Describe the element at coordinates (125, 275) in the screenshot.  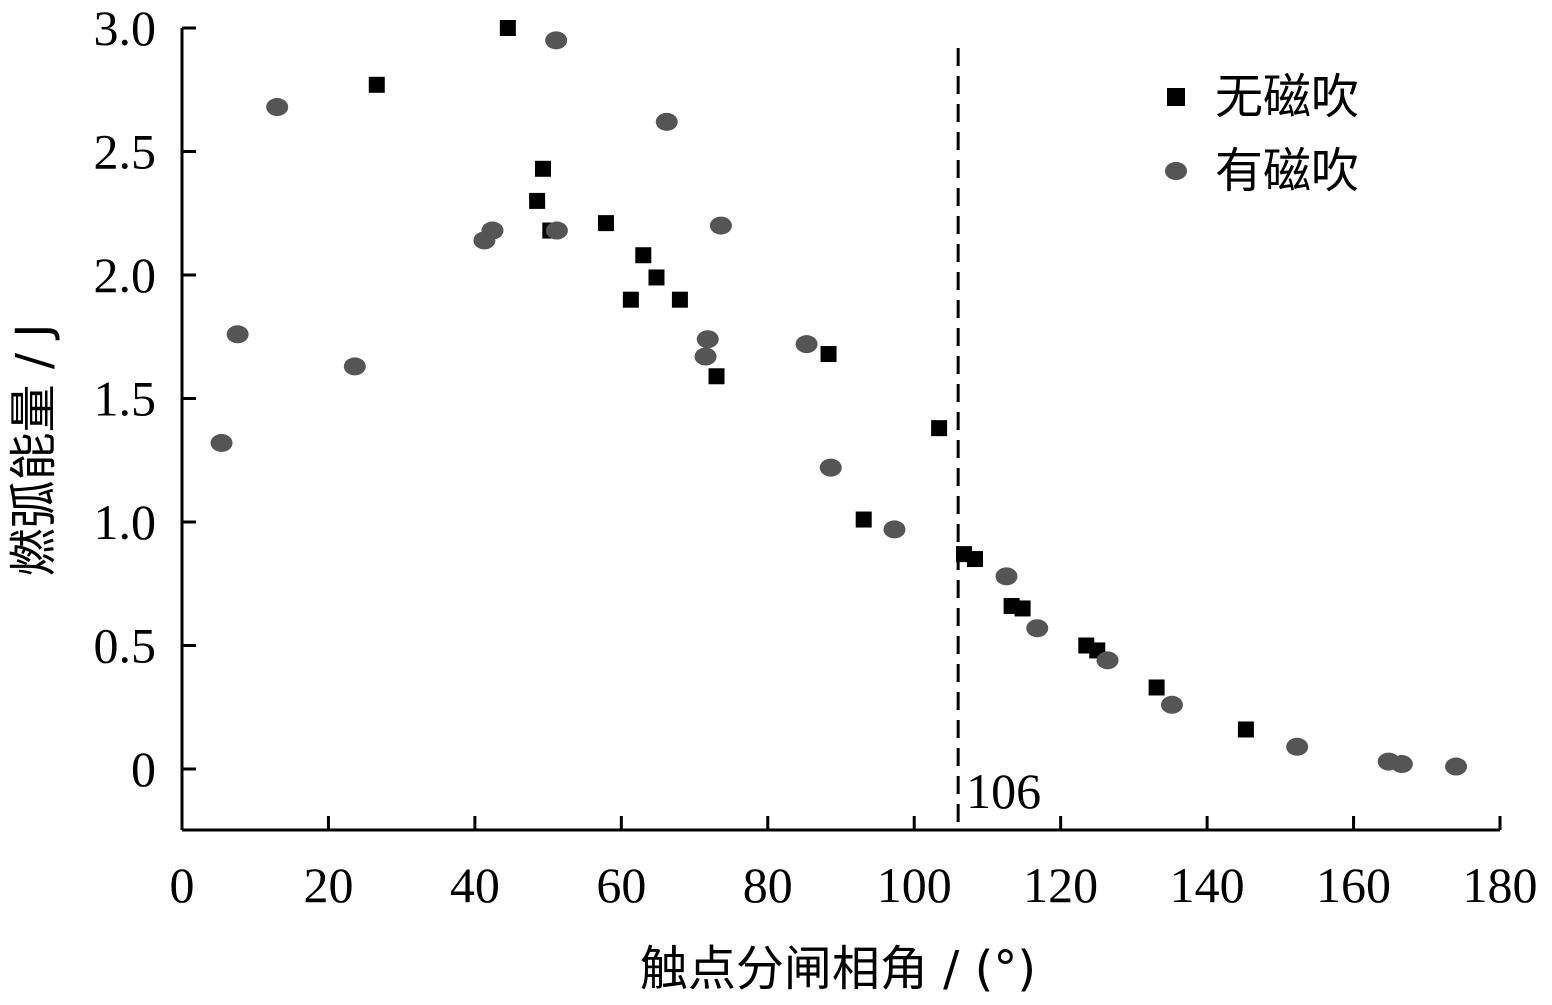
I see `y-tick-label: 2.0` at that location.